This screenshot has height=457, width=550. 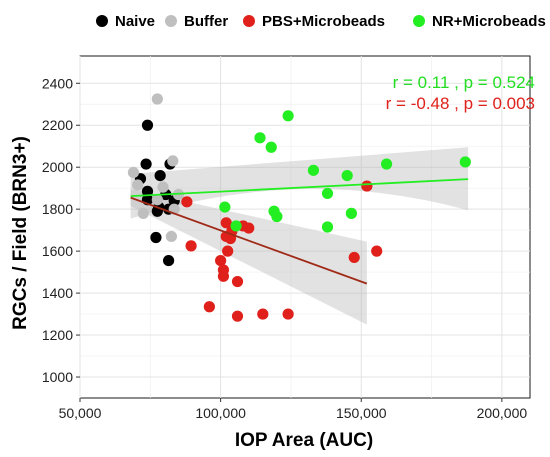 I want to click on legend-label: Buffer, so click(x=206, y=21).